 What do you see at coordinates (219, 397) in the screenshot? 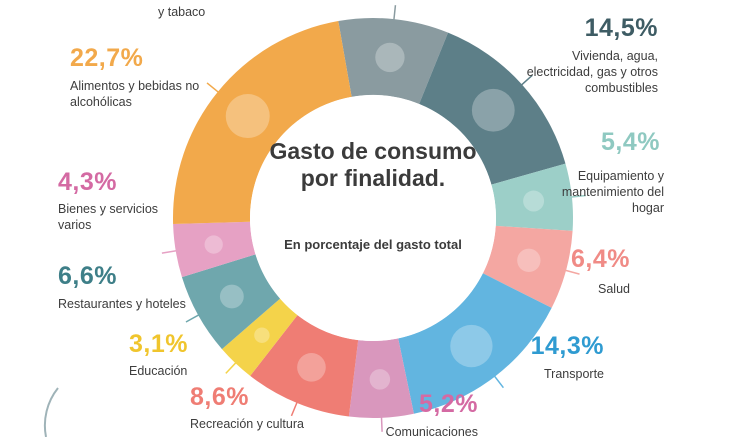
I see `value-recreacion: 8,6%` at bounding box center [219, 397].